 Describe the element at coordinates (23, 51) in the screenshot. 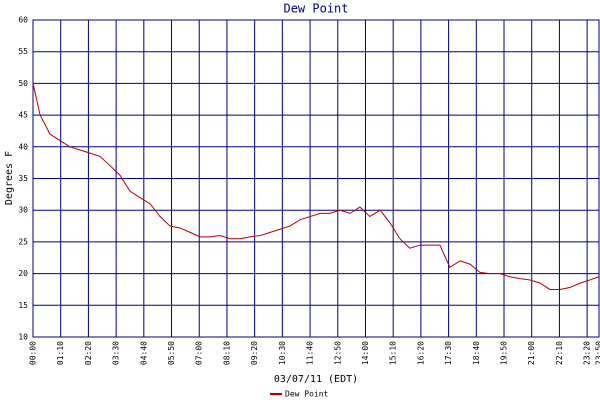

I see `y-tick-label: 55` at that location.